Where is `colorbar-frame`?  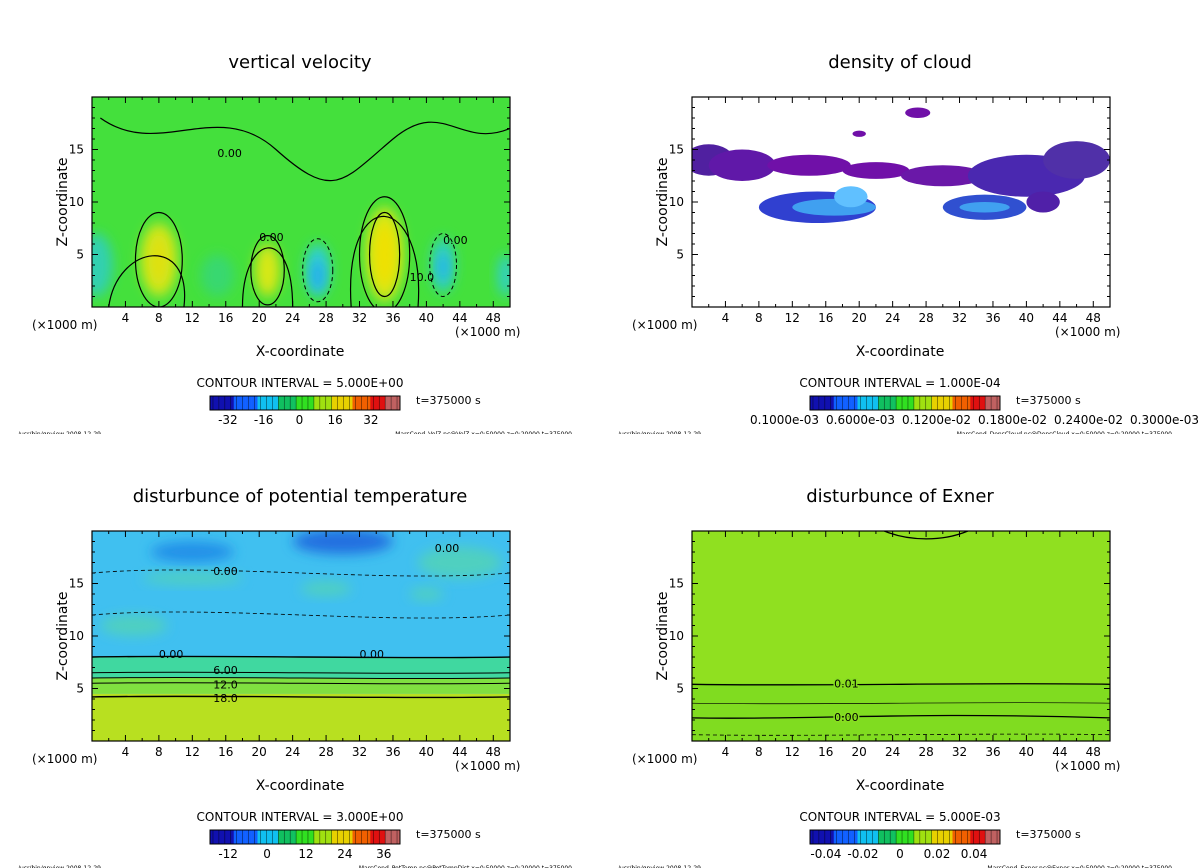
colorbar-frame is located at coordinates (305, 837).